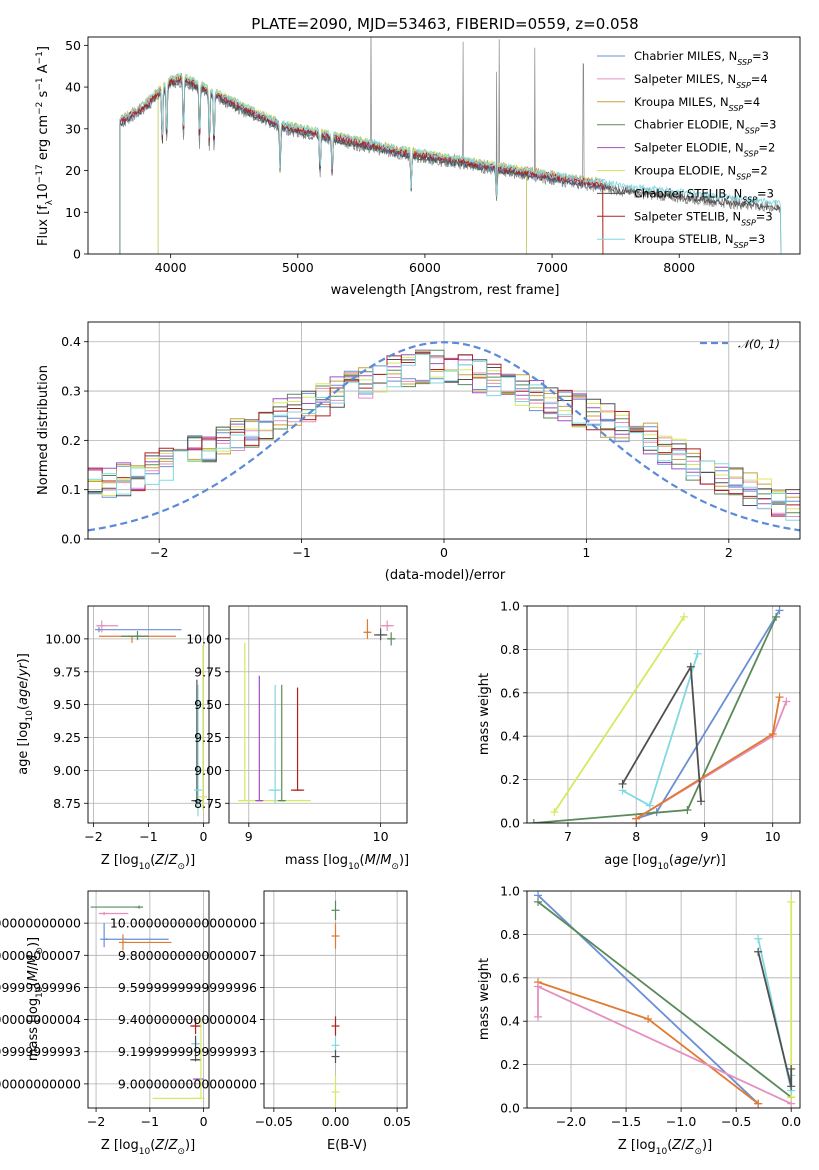 The width and height of the screenshot is (819, 1170). I want to click on x-tick-label: −2.0, so click(571, 1121).